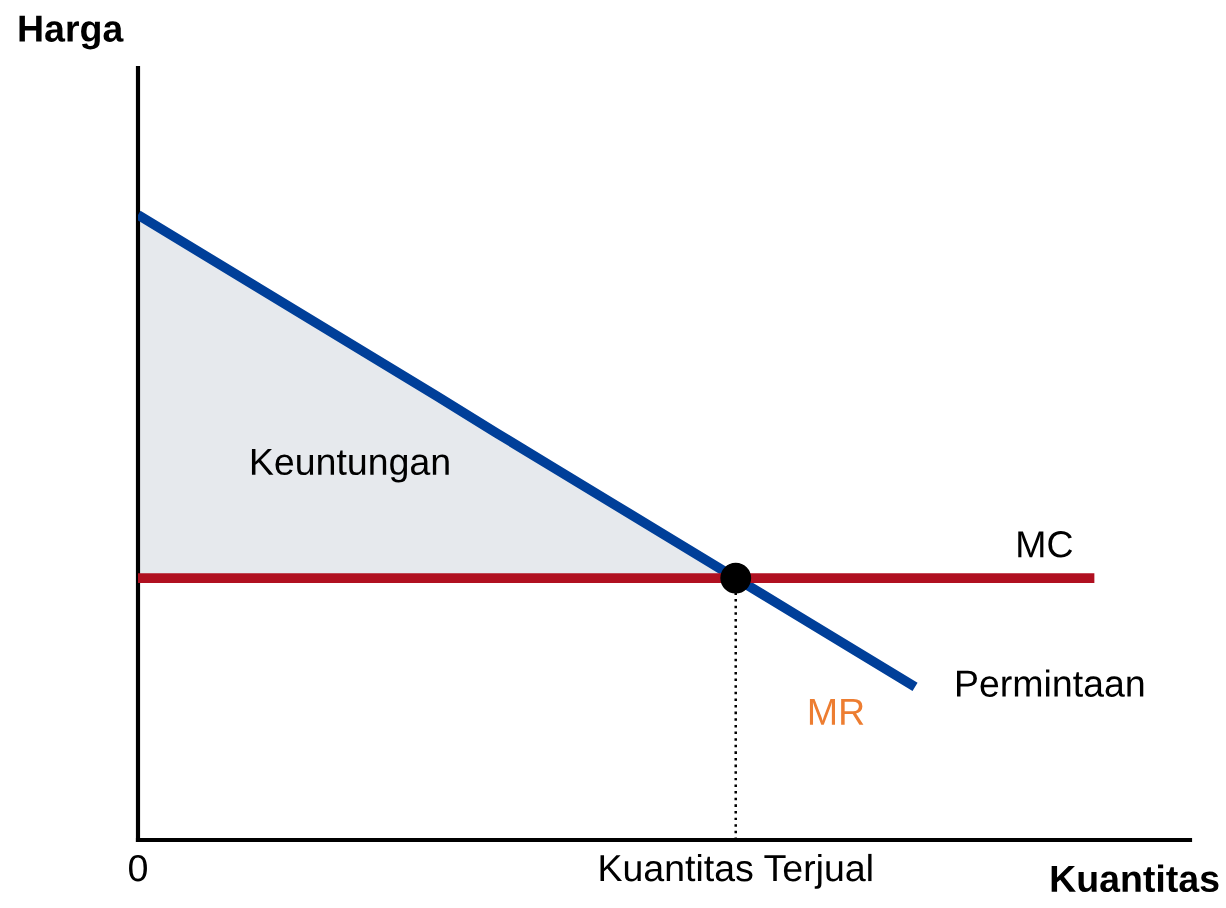 The width and height of the screenshot is (1226, 908). Describe the element at coordinates (138, 868) in the screenshot. I see `x-tick-label: 0` at that location.